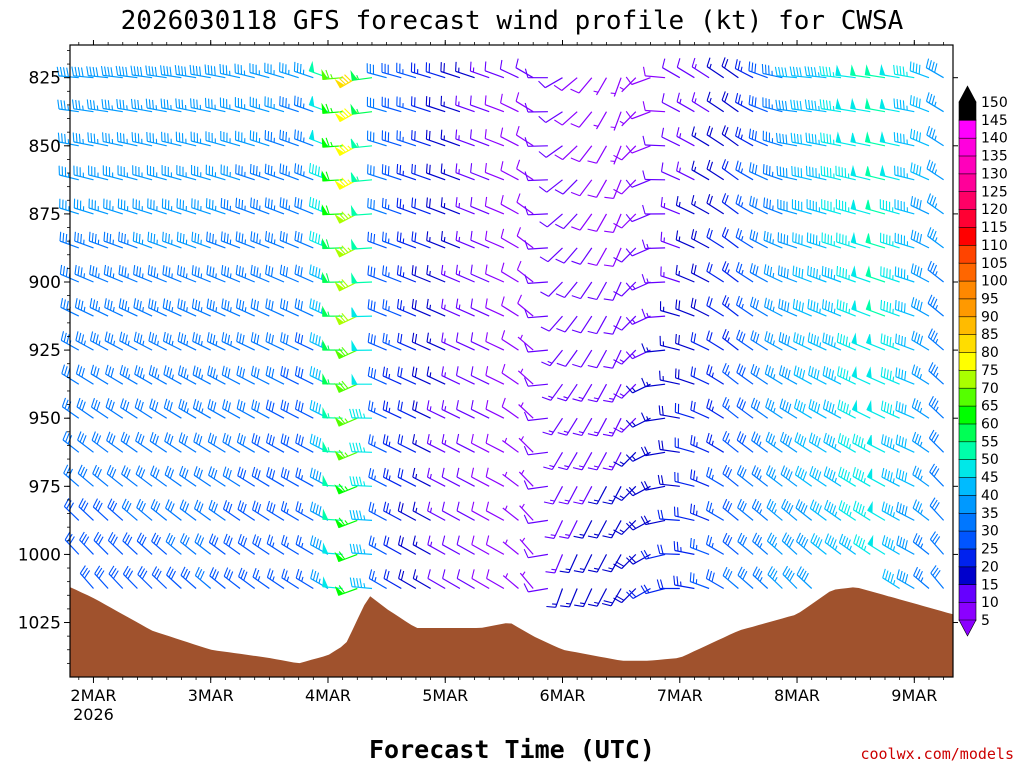 Image resolution: width=1024 pixels, height=768 pixels. I want to click on colorbar-segment, so click(967, 397).